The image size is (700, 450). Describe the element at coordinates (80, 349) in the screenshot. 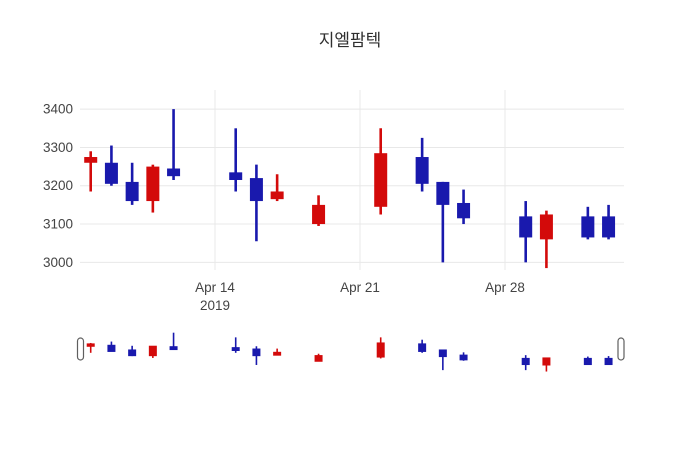

I see `rangeslider-grabber-left` at that location.